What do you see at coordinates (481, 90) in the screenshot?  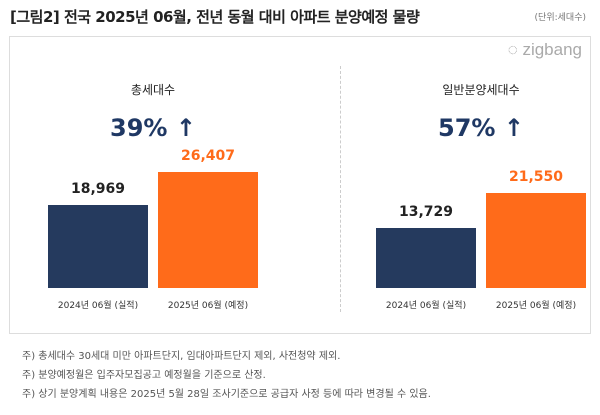 I see `panel-title: 일반분양세대수` at bounding box center [481, 90].